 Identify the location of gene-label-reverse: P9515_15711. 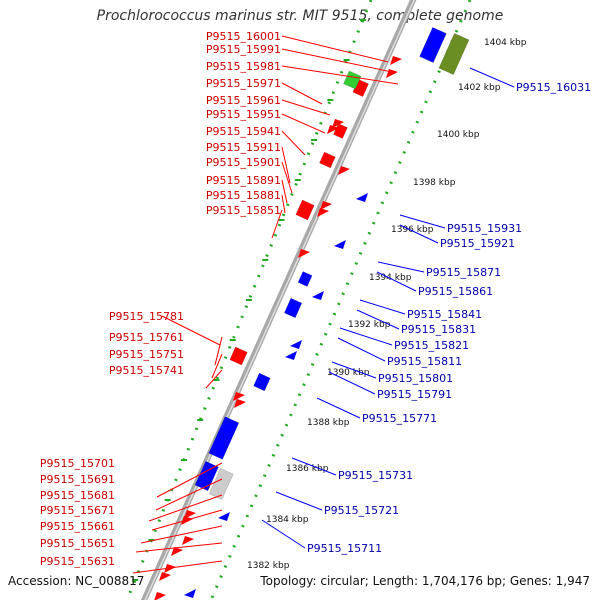
(344, 548).